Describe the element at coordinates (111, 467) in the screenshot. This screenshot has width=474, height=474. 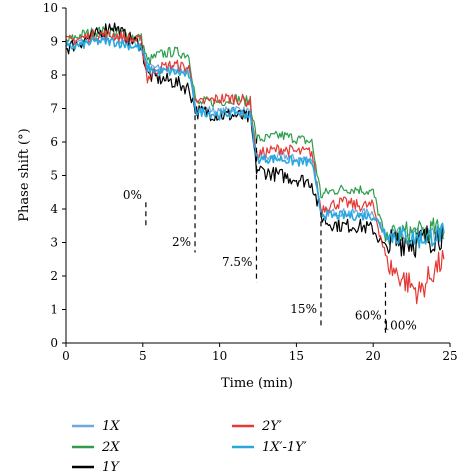
I see `legend-label: 1Y` at that location.